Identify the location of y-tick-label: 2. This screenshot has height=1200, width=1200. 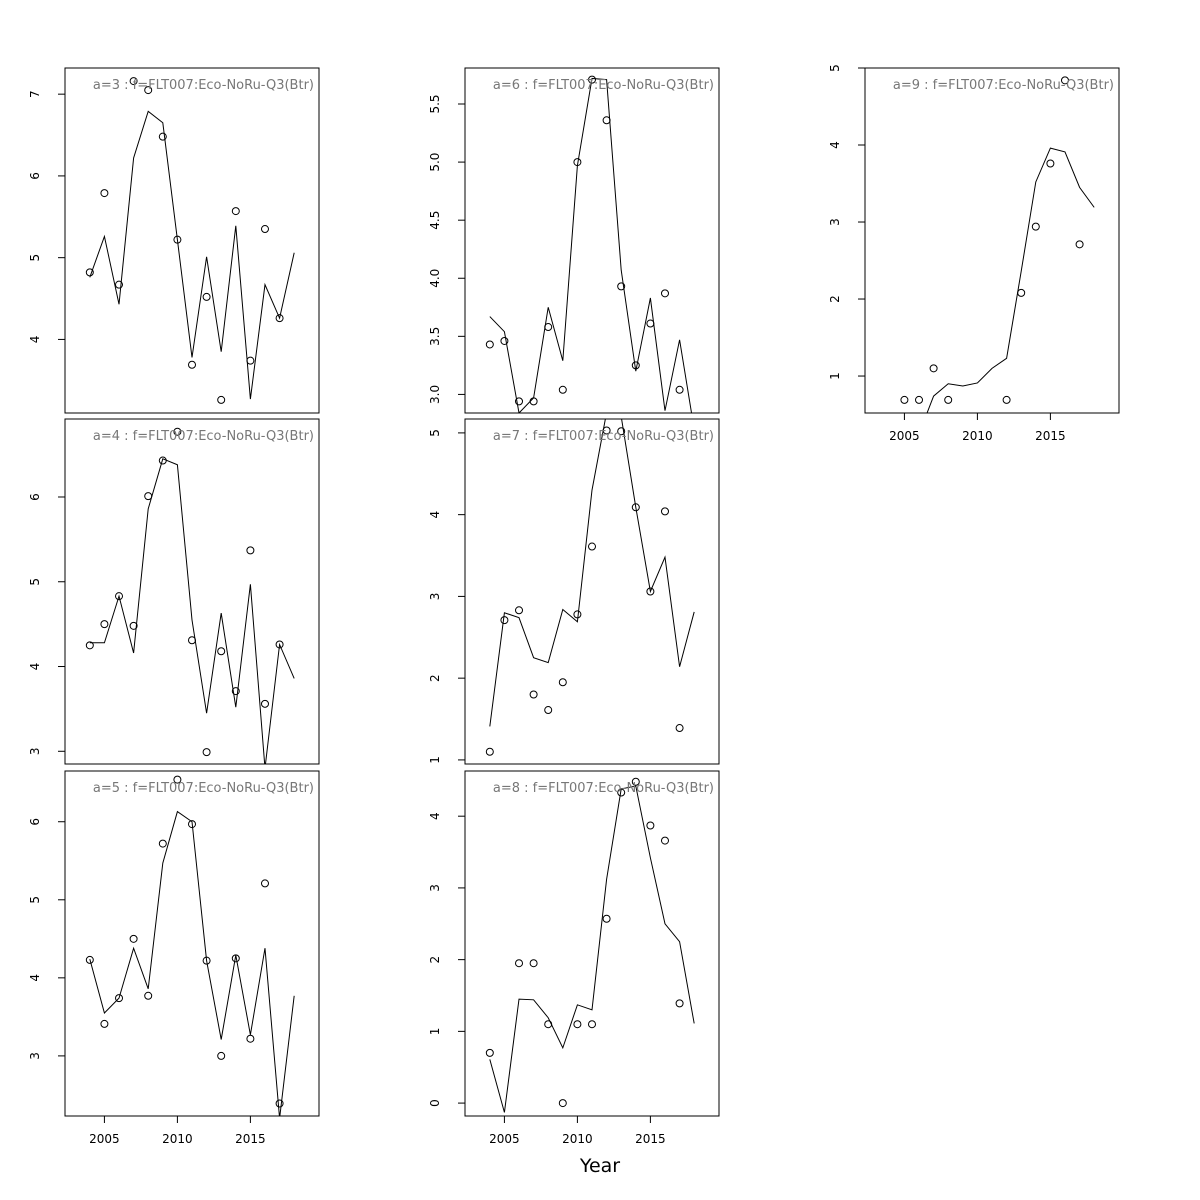
(435, 678).